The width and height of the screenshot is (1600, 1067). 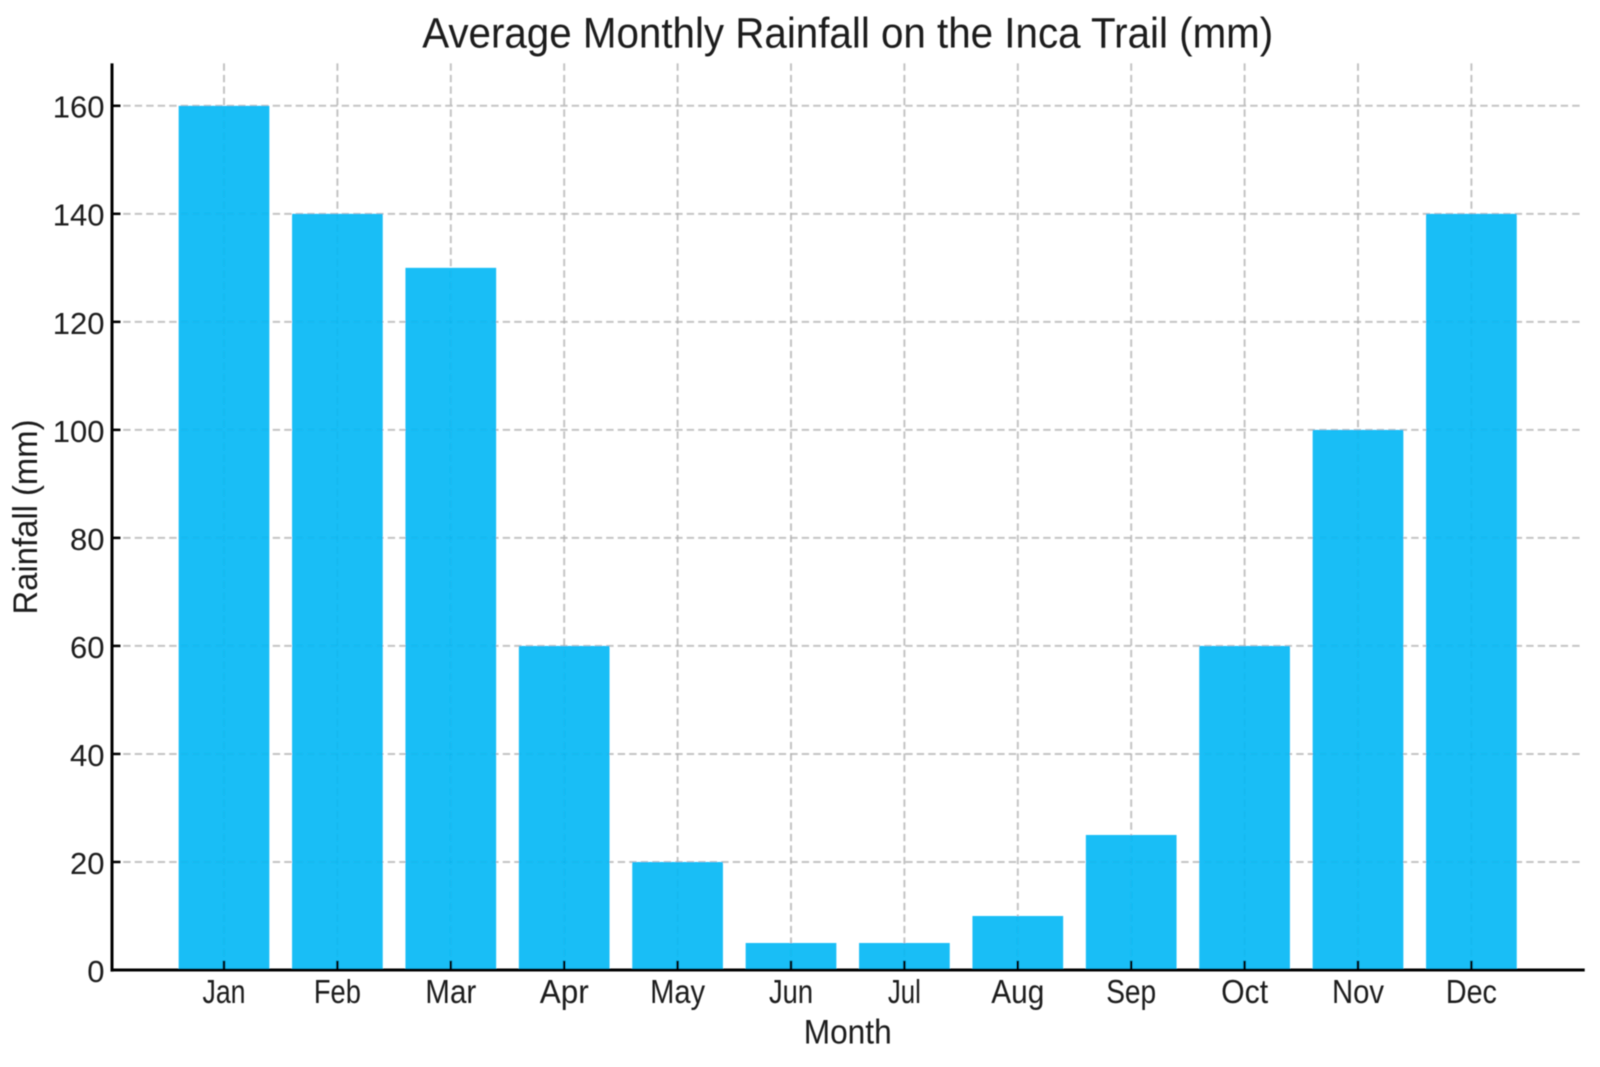 I want to click on svg-text: 160, so click(x=79, y=107).